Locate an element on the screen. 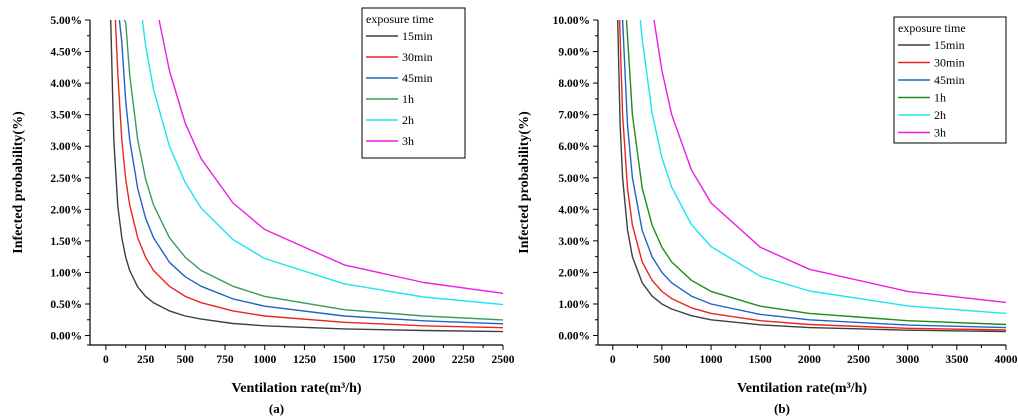  y-tick-label: 9.00% is located at coordinates (574, 53).